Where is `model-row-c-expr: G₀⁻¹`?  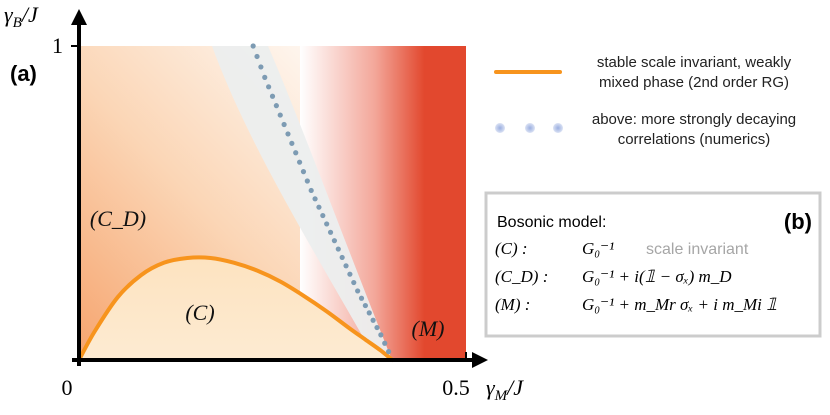
model-row-c-expr: G₀⁻¹ is located at coordinates (598, 248).